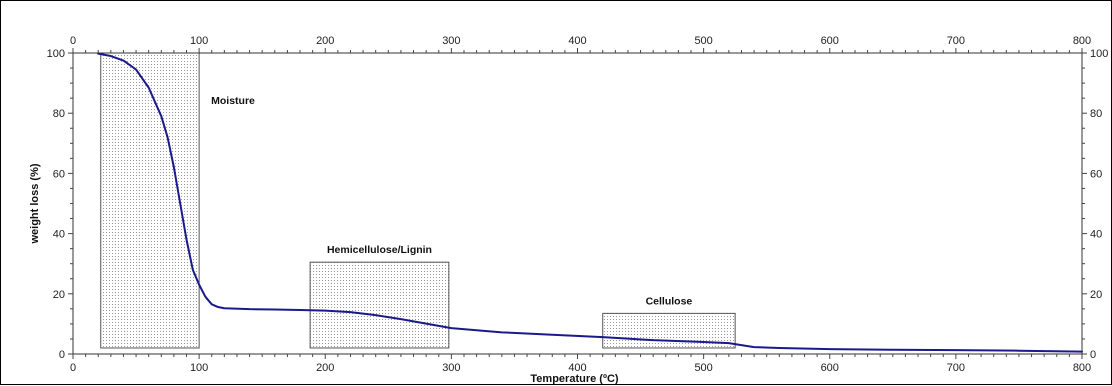 This screenshot has width=1112, height=386. I want to click on x-tick-label-top: 300, so click(451, 41).